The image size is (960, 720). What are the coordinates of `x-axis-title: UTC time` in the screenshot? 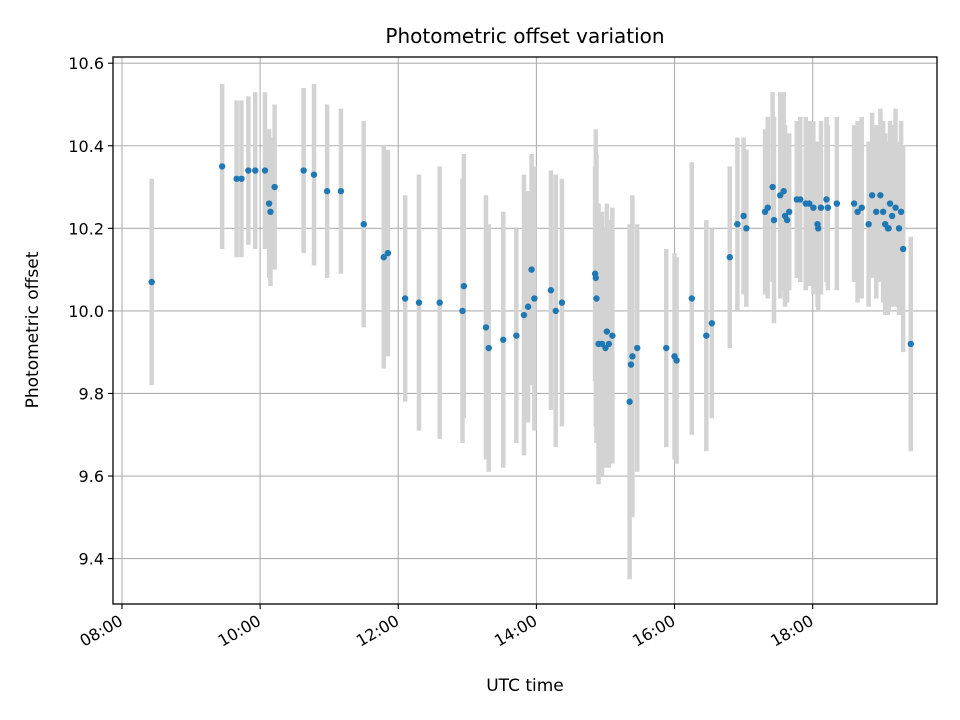 It's located at (525, 686).